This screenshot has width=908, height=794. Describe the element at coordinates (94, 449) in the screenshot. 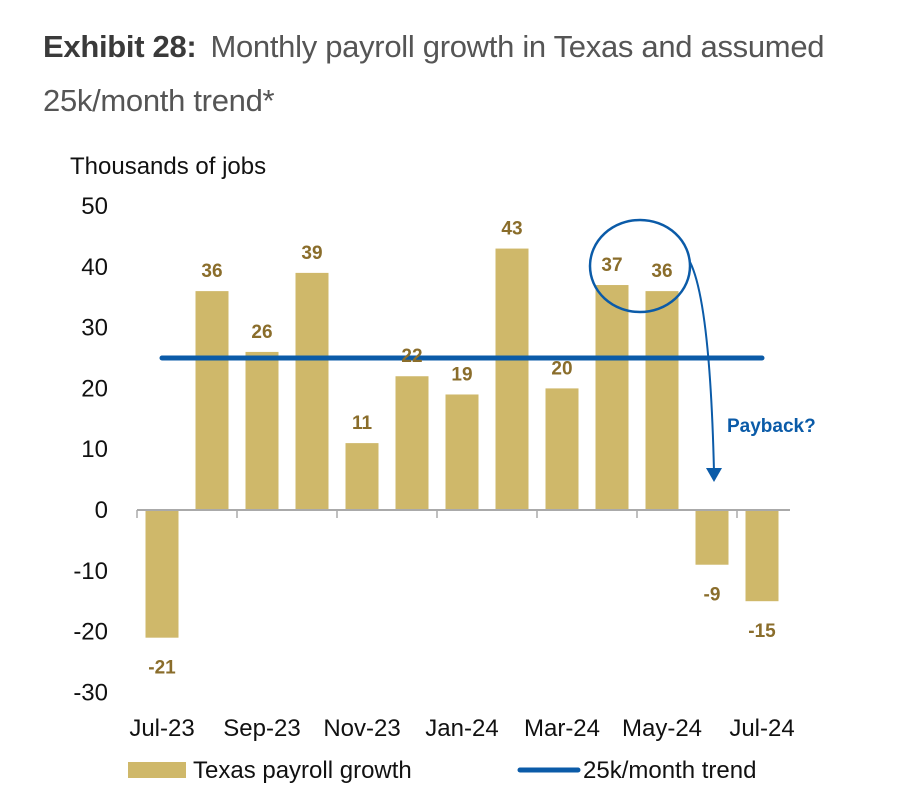

I see `y-tick-label: 10` at that location.